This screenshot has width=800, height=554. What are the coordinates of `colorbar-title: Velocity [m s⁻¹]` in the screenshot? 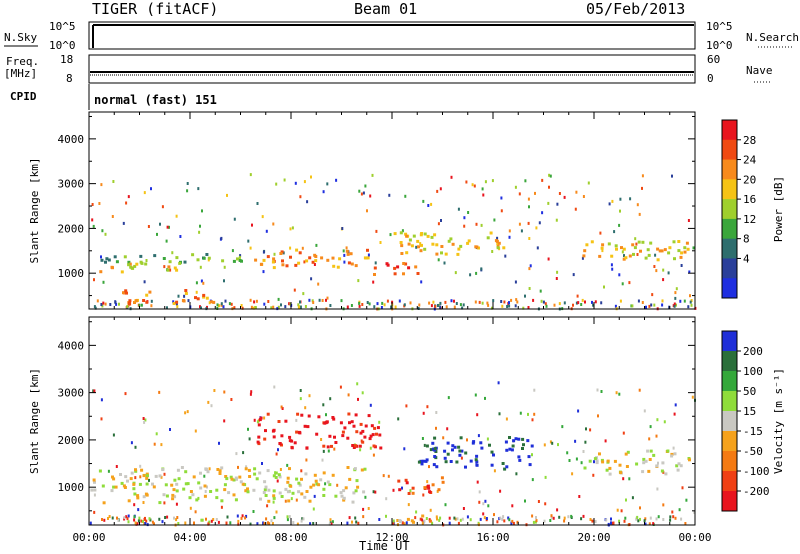 It's located at (778, 421).